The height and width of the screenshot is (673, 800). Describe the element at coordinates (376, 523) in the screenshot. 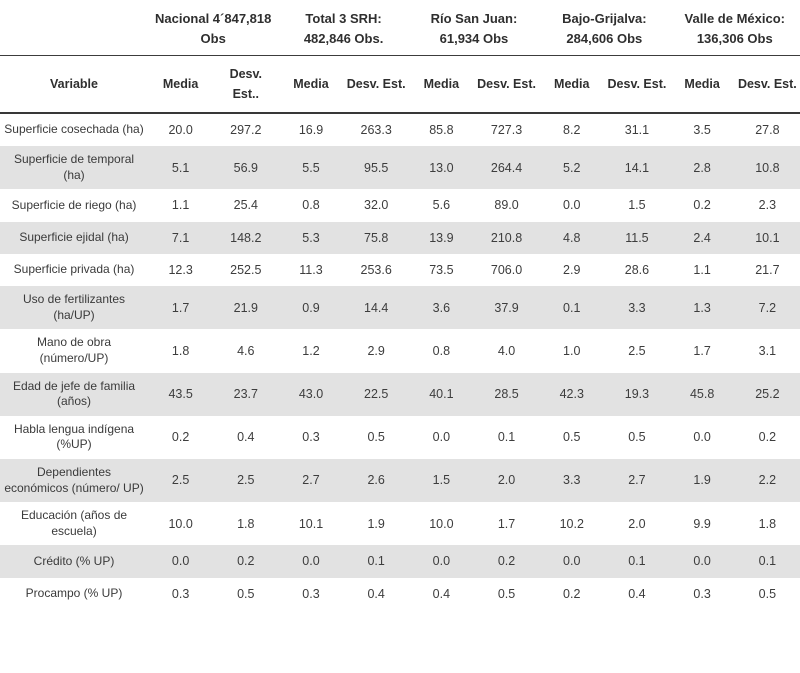

I see `value-cell: 1.9` at that location.